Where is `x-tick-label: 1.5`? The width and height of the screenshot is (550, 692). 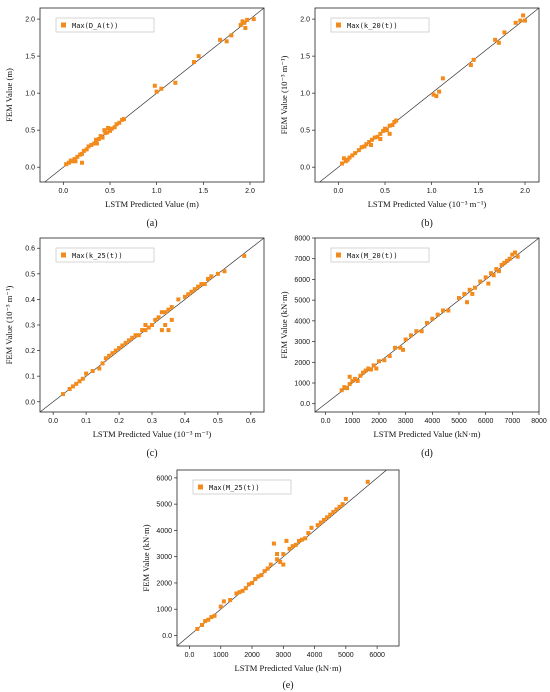 x-tick-label: 1.5 is located at coordinates (478, 191).